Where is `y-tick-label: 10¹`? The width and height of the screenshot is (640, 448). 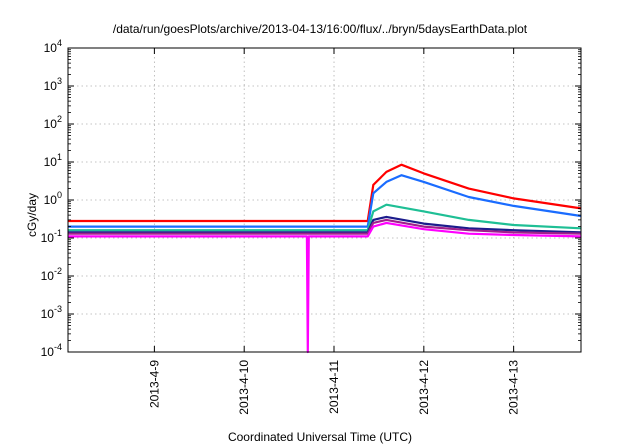 y-tick-label: 10¹ is located at coordinates (53, 160).